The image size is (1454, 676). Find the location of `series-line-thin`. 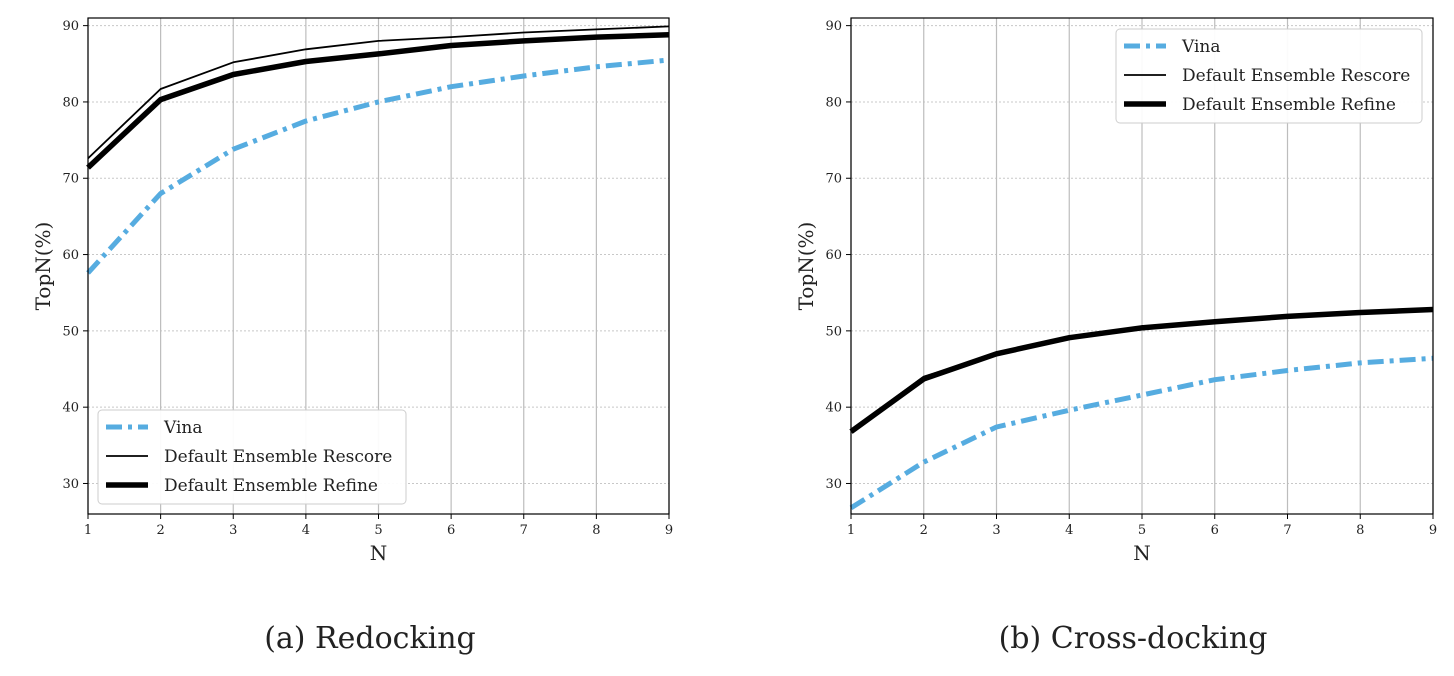

series-line-thin is located at coordinates (378, 92).